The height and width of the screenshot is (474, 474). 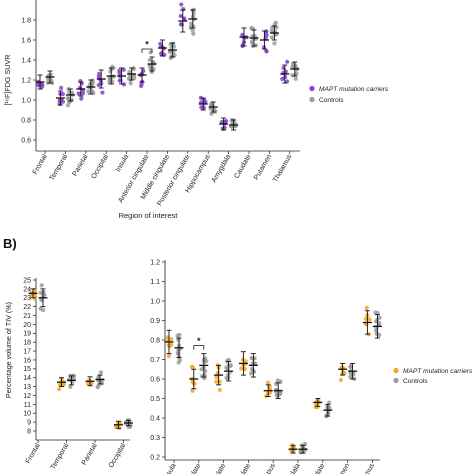 I want to click on y-tick-label: 1.6, so click(x=26, y=40).